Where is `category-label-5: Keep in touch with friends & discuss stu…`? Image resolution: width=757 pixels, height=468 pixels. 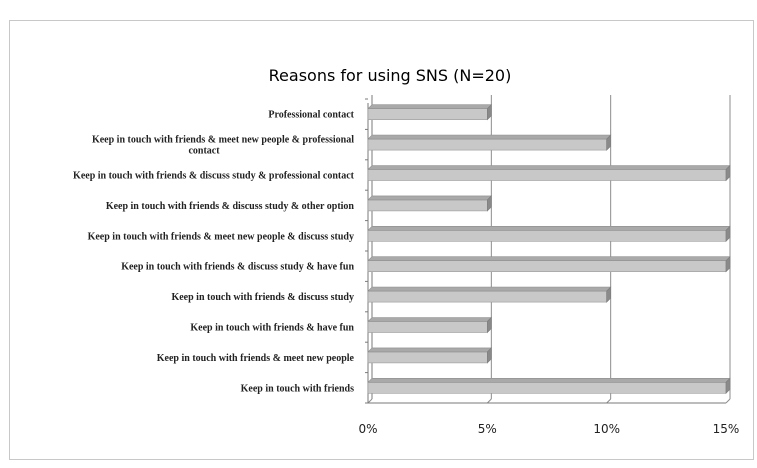
category-label-5: Keep in touch with friends & discuss stu… is located at coordinates (237, 267).